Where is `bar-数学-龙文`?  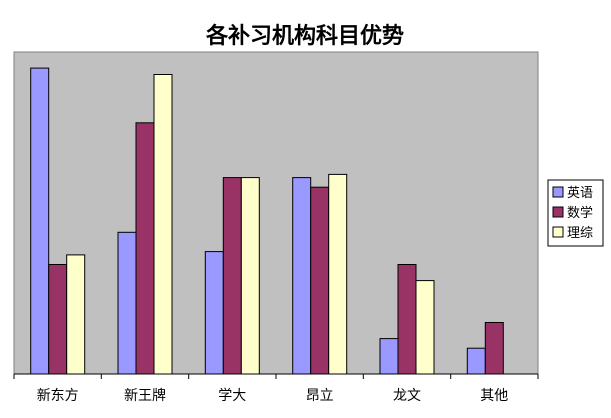 bar-数学-龙文 is located at coordinates (407, 319).